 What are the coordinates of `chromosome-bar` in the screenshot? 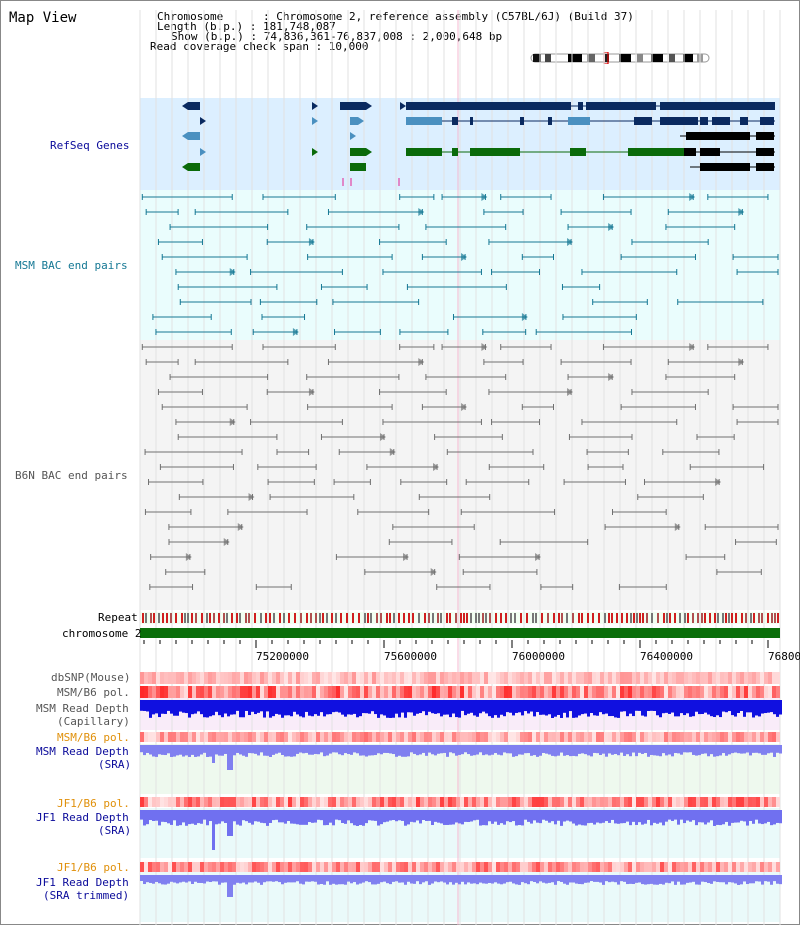 It's located at (460, 633).